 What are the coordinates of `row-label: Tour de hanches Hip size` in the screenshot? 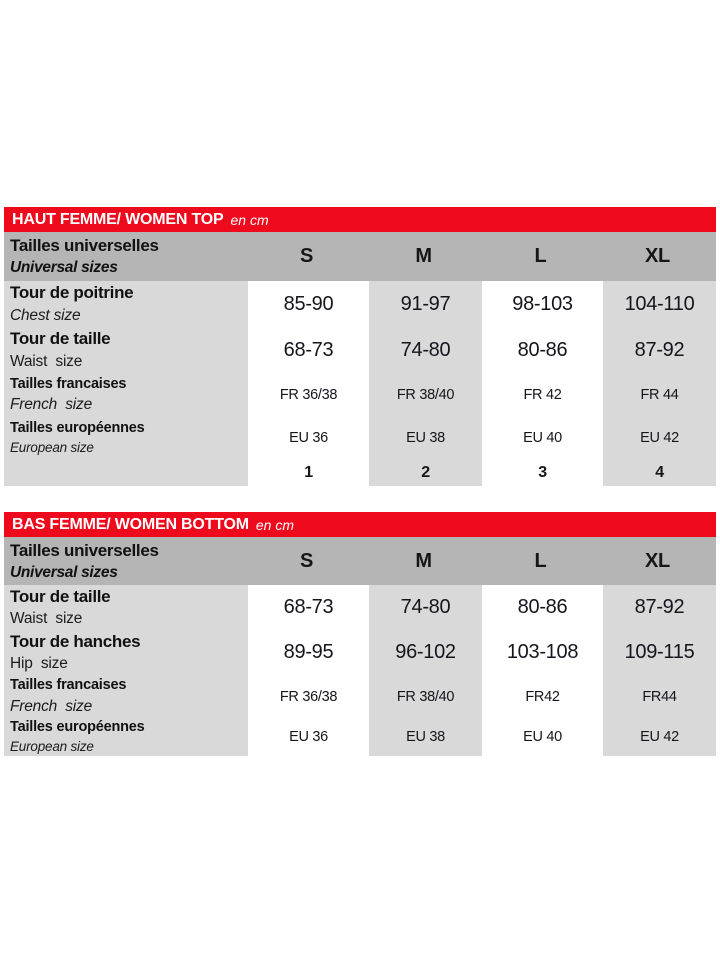 It's located at (126, 652).